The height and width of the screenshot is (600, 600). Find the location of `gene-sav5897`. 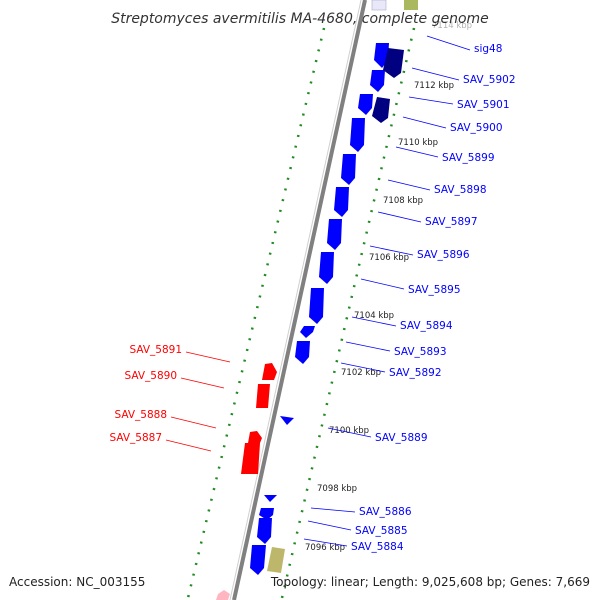

gene-sav5897 is located at coordinates (341, 202).